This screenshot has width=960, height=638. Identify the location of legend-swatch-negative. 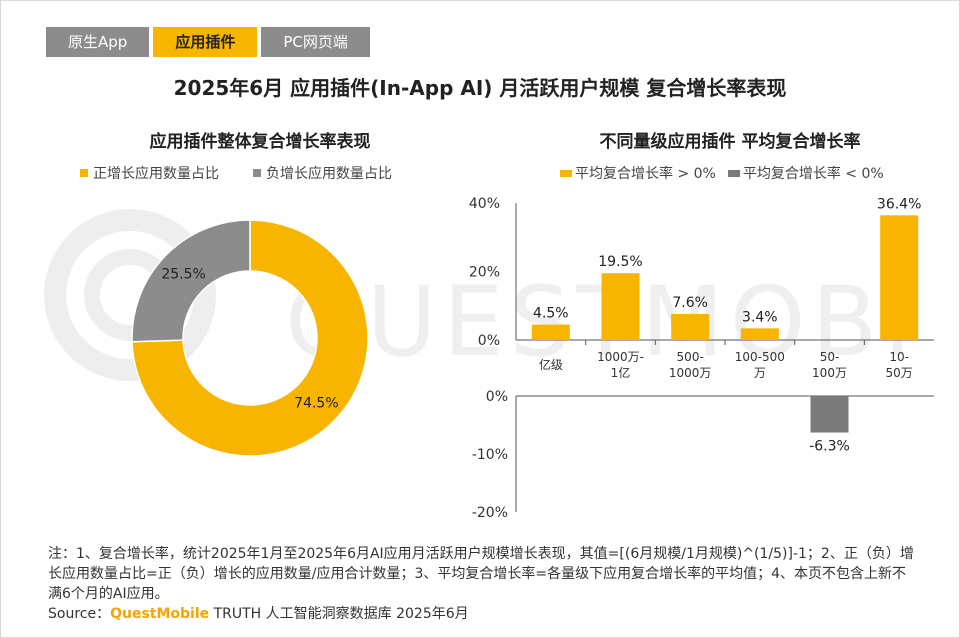
(257, 173).